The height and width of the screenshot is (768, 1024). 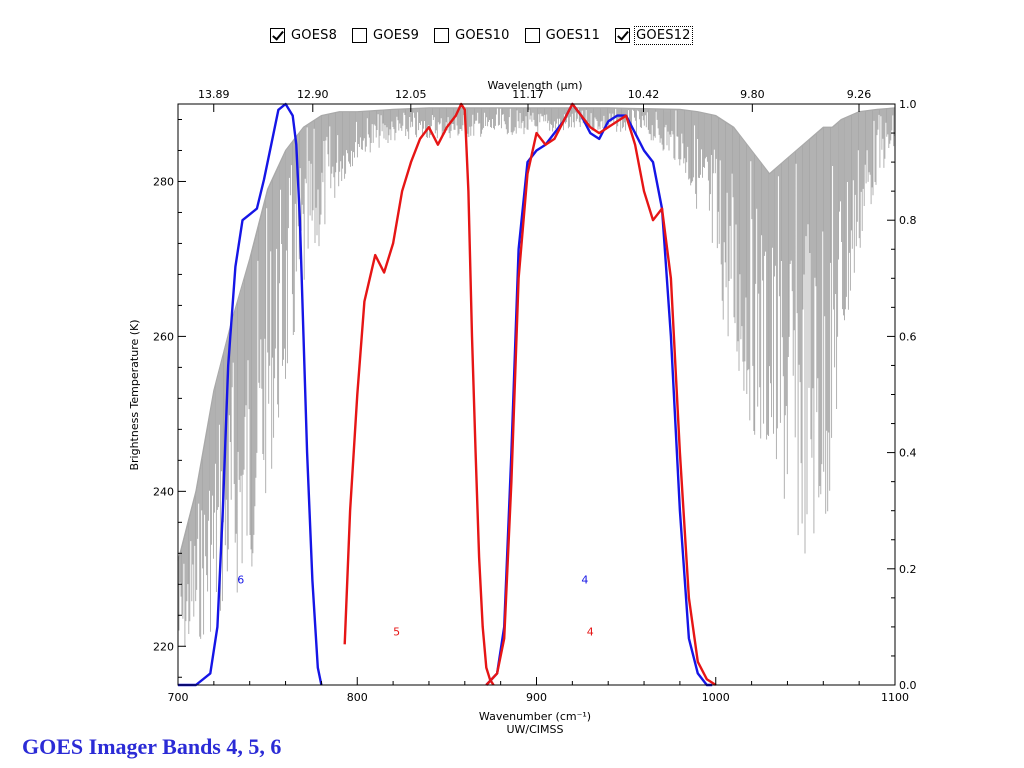 I want to click on y-axis-title: Brightness Temperature (K), so click(x=134, y=394).